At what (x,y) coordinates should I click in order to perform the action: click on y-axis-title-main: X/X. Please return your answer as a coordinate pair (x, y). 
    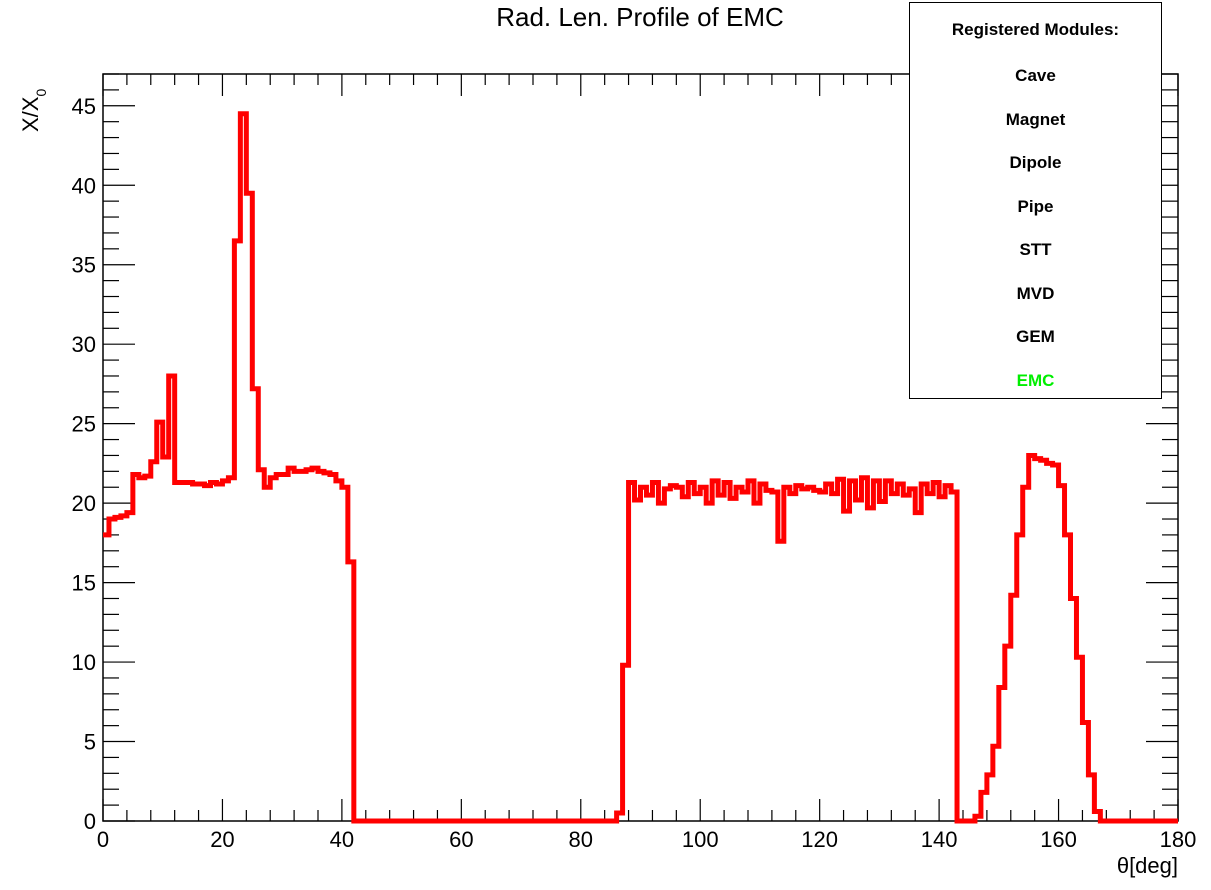
    Looking at the image, I should click on (30, 114).